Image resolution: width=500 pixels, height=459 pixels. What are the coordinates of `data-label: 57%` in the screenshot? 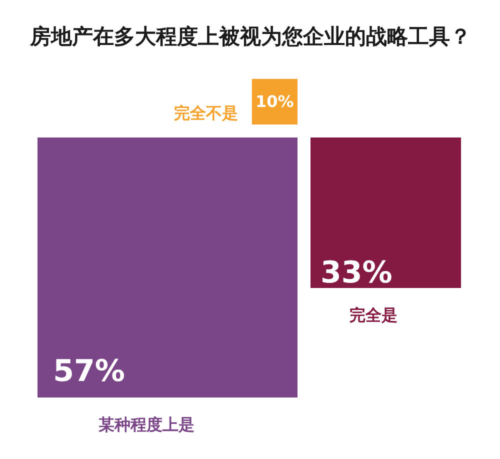 It's located at (89, 371).